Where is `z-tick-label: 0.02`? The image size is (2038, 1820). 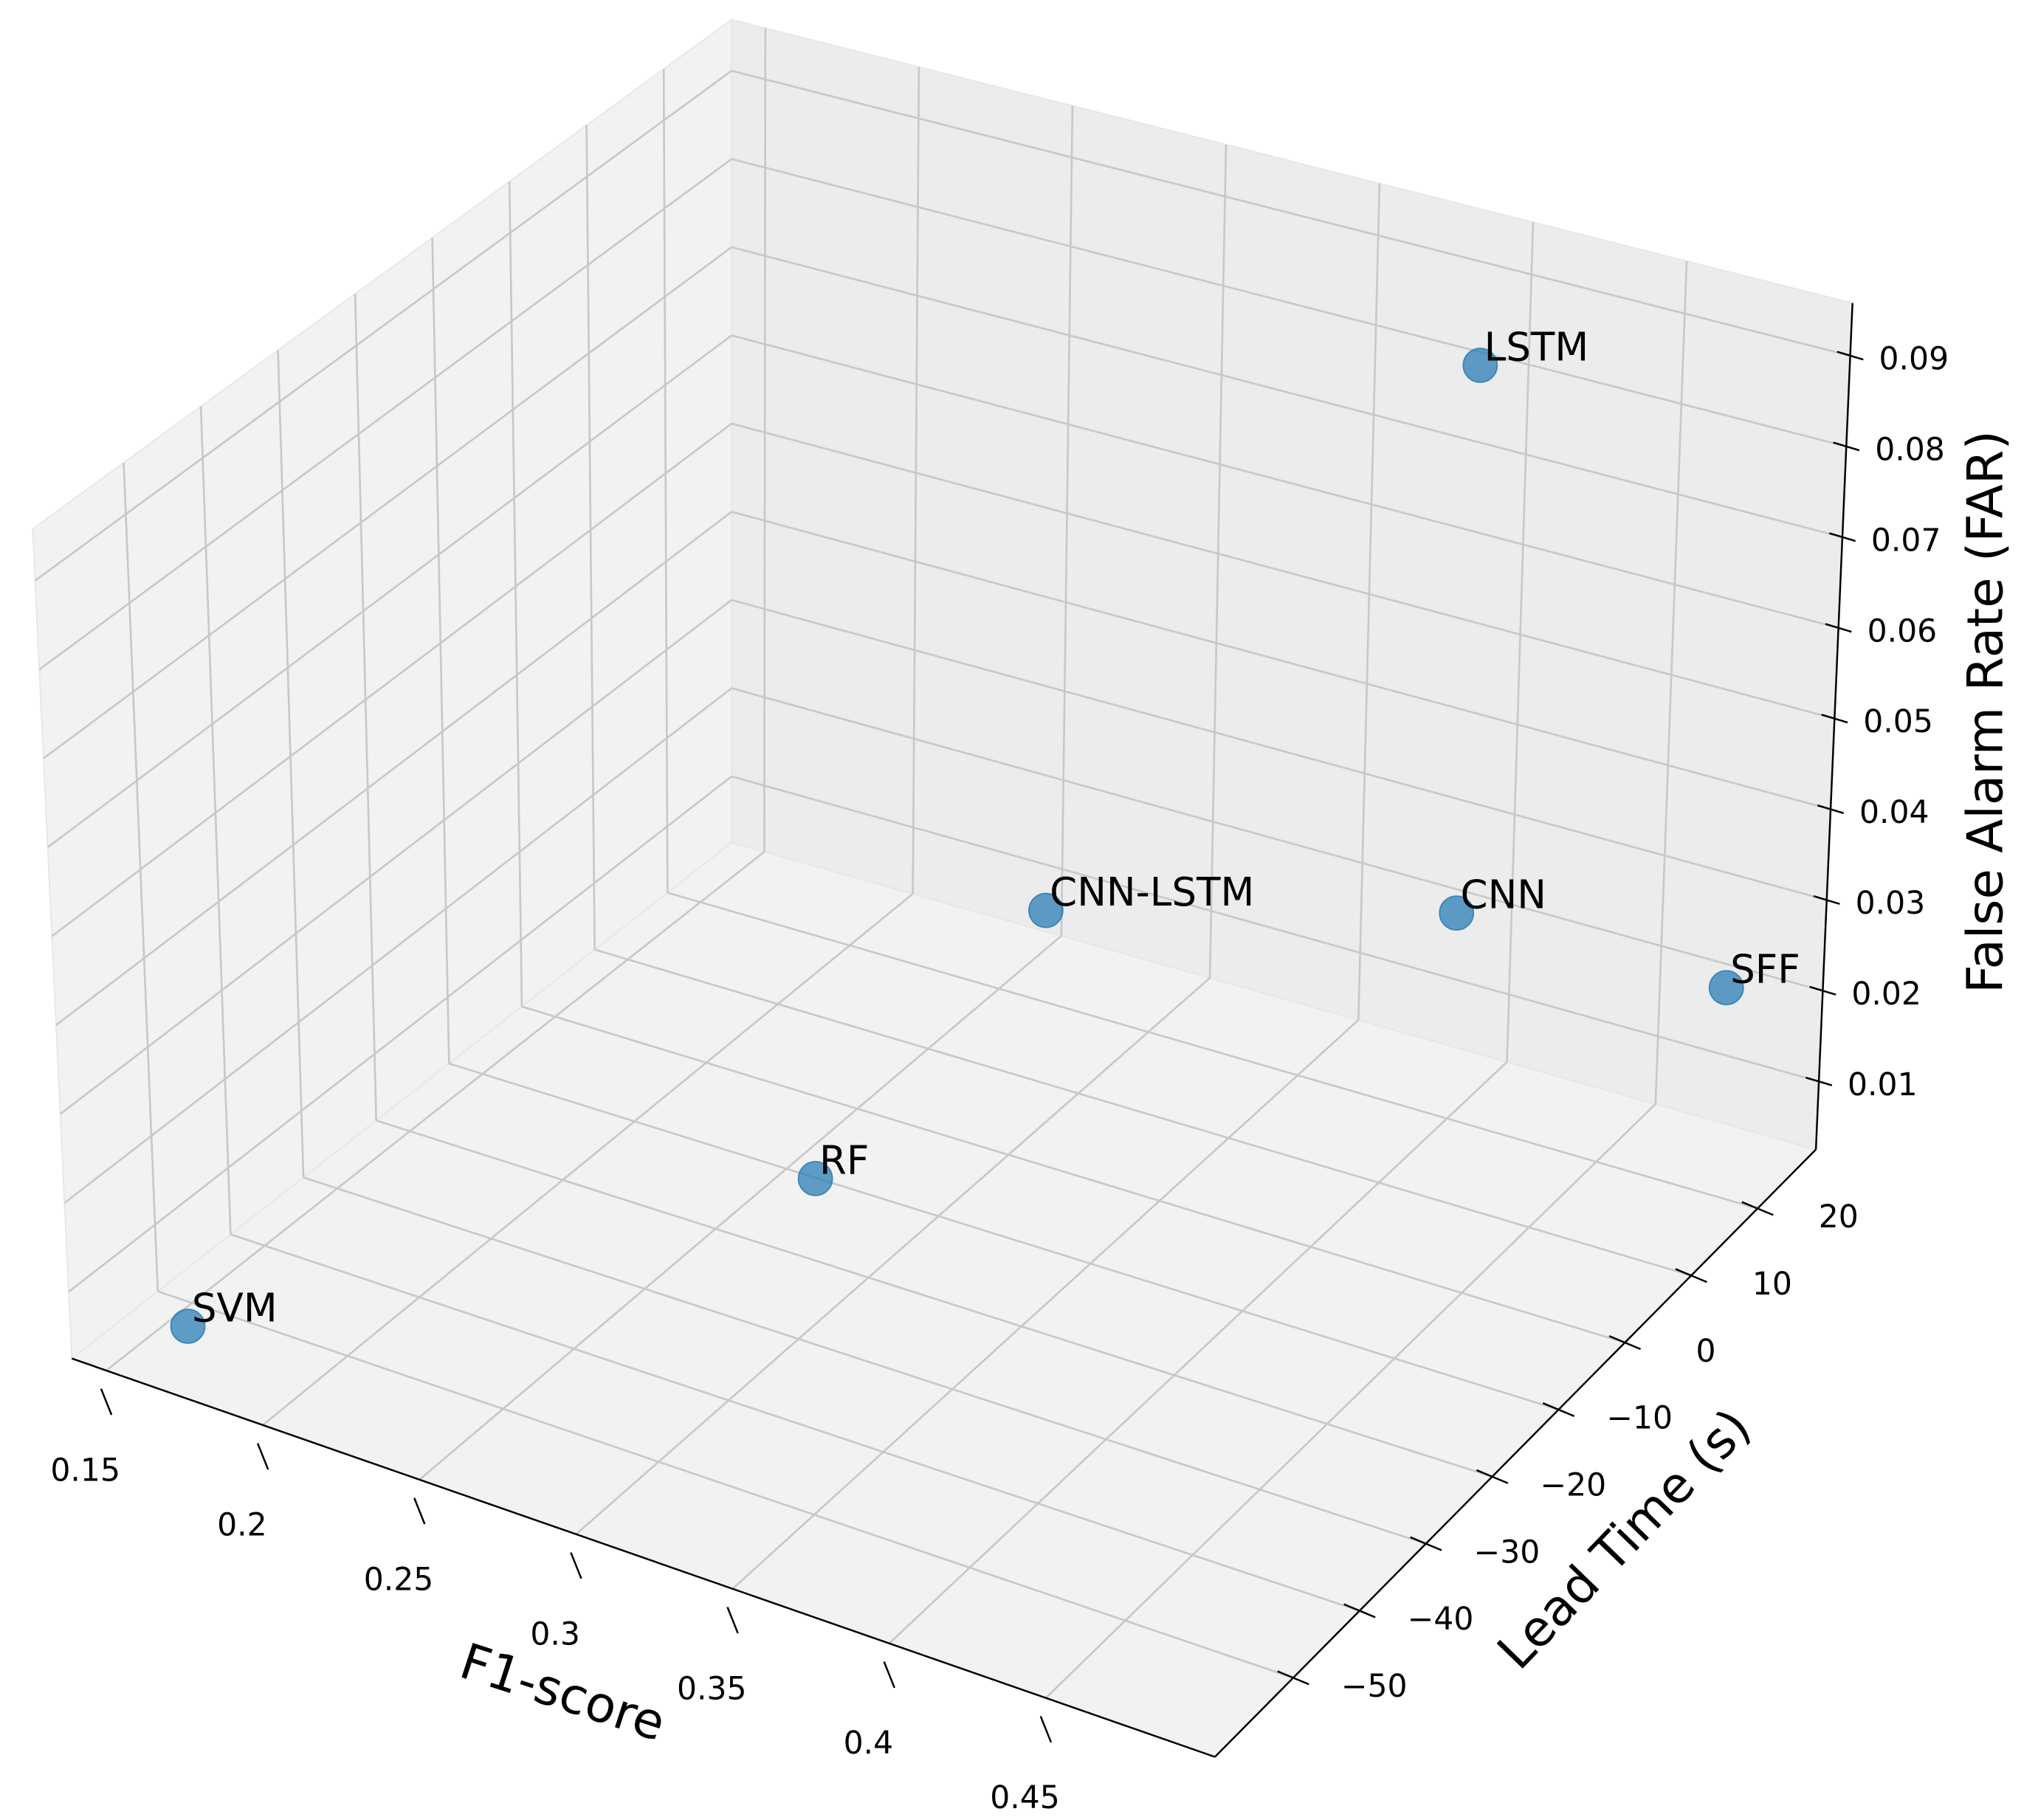 z-tick-label: 0.02 is located at coordinates (1886, 995).